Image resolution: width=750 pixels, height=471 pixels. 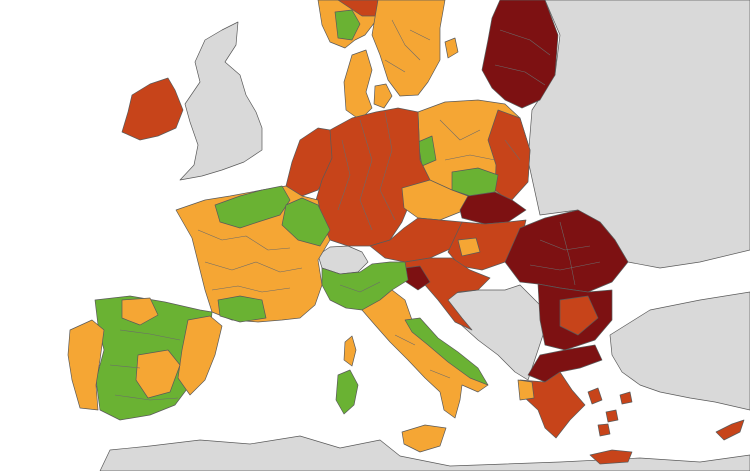 I want to click on portugal, so click(x=86, y=365).